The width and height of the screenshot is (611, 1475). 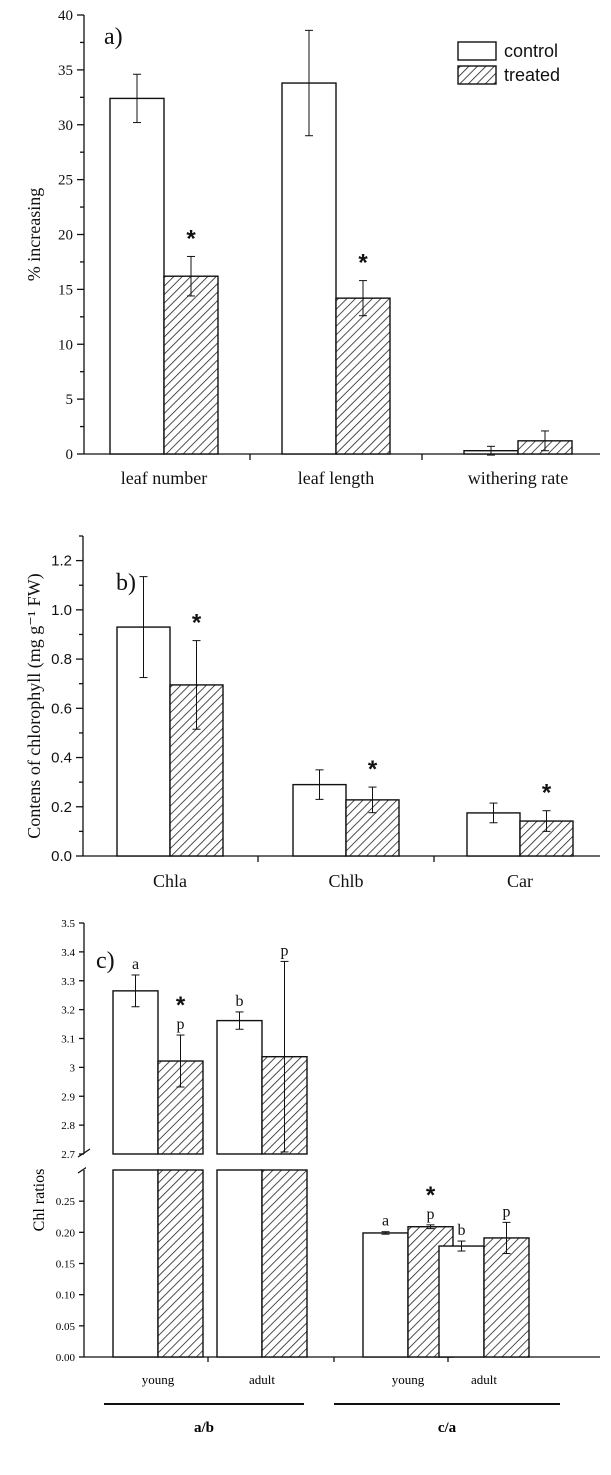 What do you see at coordinates (532, 75) in the screenshot?
I see `legend-label-treated: treated` at bounding box center [532, 75].